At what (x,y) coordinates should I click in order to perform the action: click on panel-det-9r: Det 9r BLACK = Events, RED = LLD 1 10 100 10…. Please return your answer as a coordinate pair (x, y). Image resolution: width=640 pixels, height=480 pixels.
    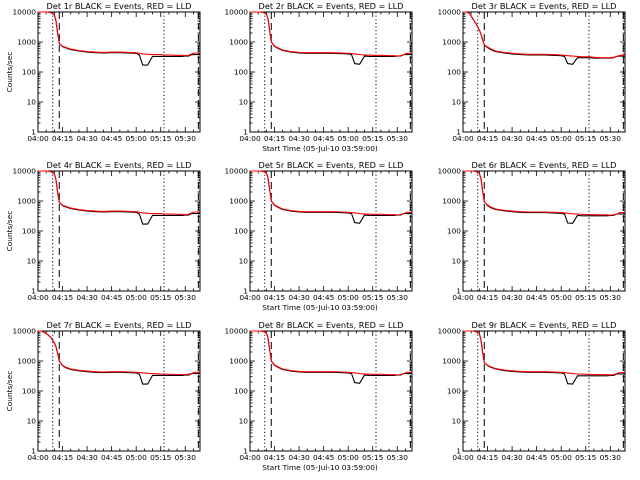
    Looking at the image, I should click on (531, 391).